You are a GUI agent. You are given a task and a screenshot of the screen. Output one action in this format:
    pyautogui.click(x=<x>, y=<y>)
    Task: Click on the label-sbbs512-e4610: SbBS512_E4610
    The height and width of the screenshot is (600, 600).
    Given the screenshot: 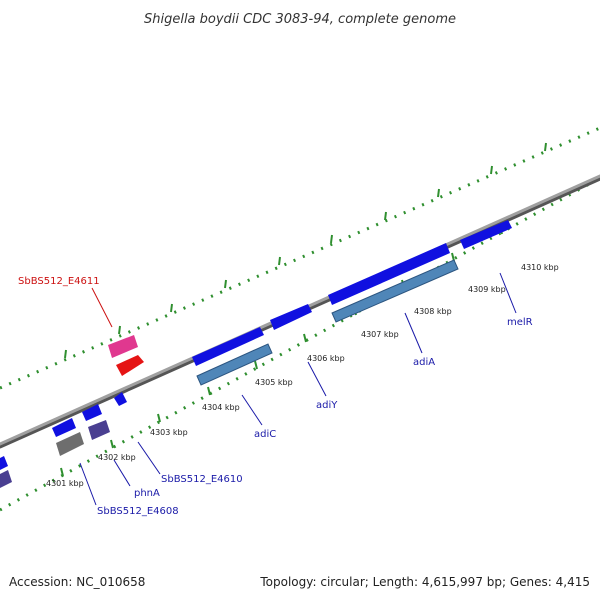 What is the action you would take?
    pyautogui.click(x=202, y=479)
    